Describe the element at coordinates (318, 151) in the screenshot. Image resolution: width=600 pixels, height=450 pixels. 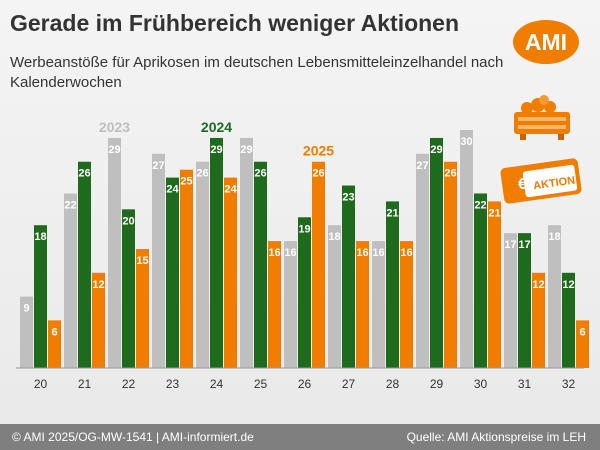
I see `legend-label-2025: 2025` at that location.